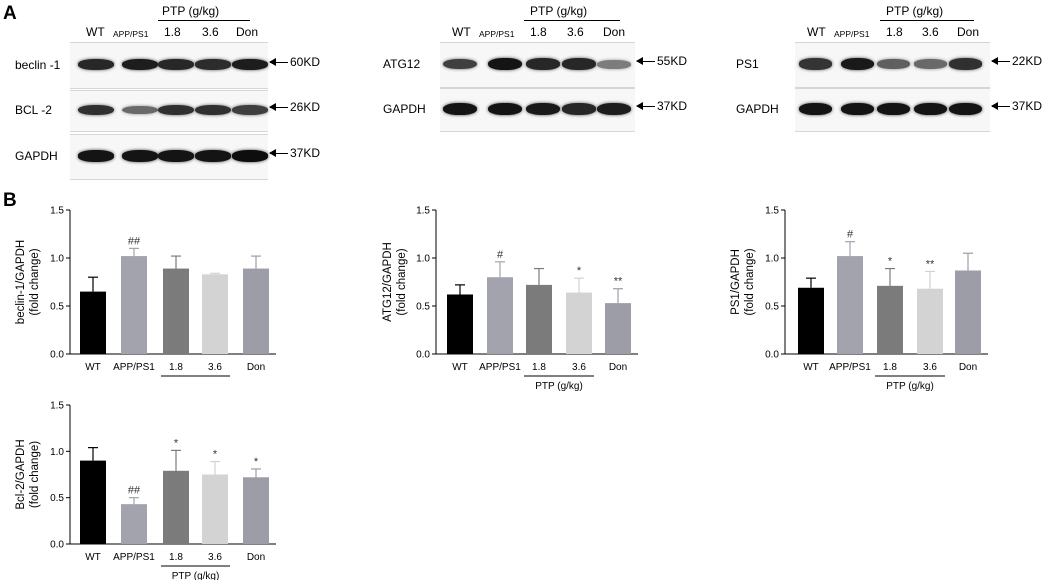 The width and height of the screenshot is (1045, 580). I want to click on panel-b-label: B, so click(10, 200).